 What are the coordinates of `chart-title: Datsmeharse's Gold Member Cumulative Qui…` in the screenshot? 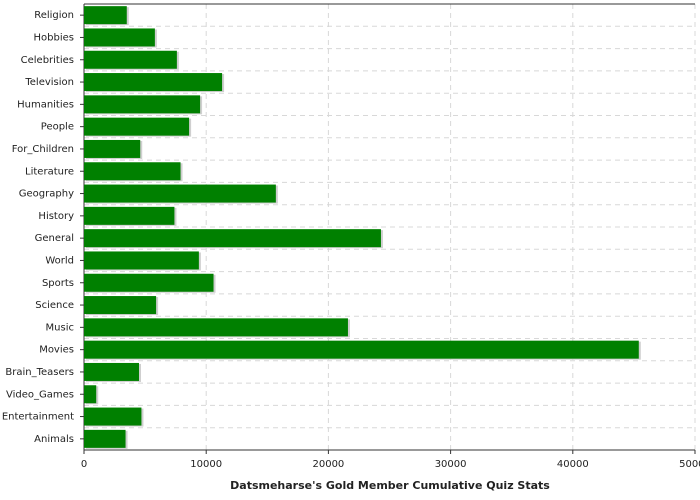 It's located at (390, 485).